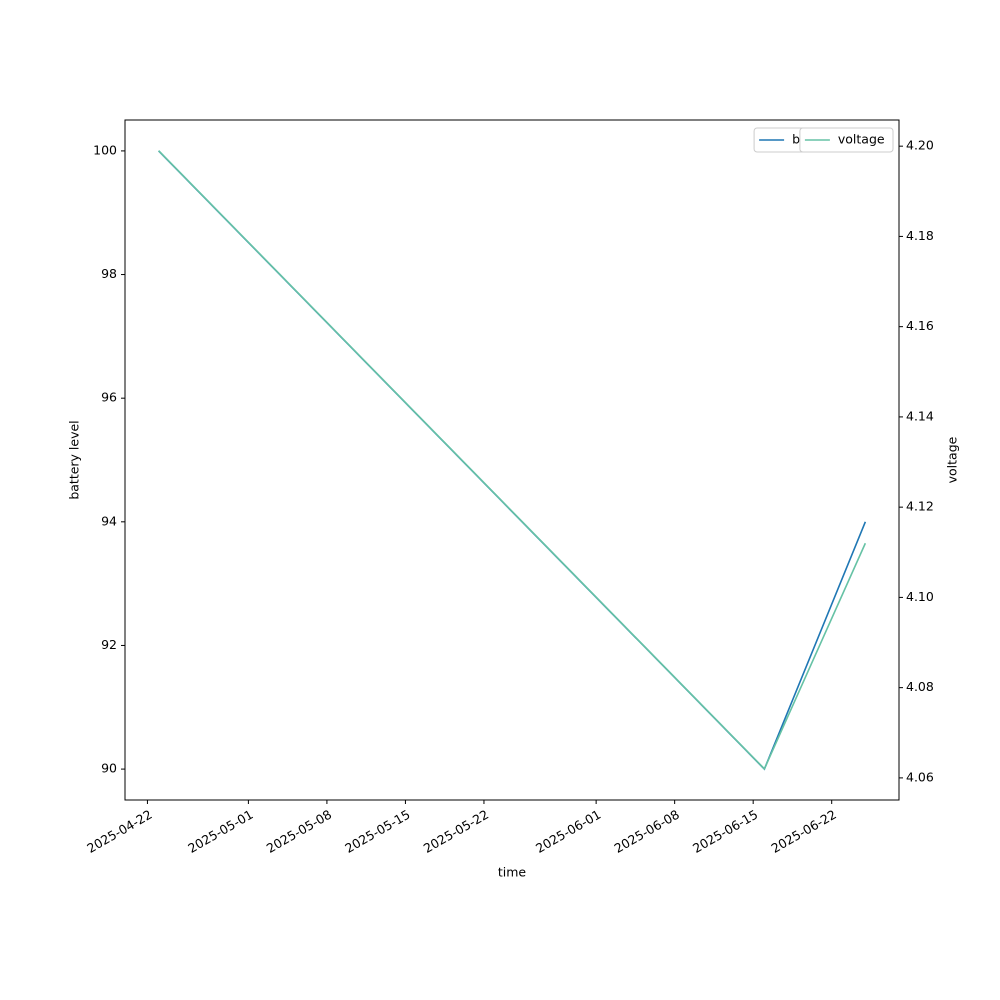  I want to click on x-axis-label: time, so click(512, 872).